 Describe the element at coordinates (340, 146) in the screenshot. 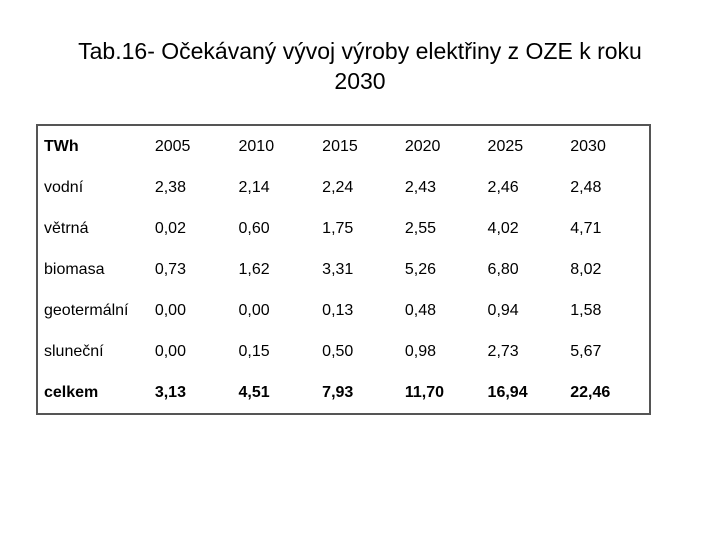

I see `table-cell: 2015` at that location.